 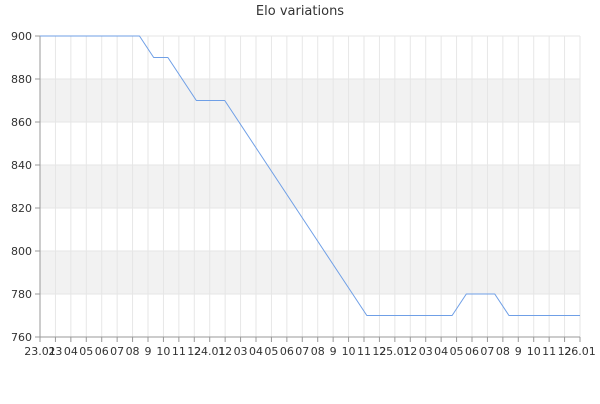 I want to click on y-tick-label: 860, so click(x=21, y=122).